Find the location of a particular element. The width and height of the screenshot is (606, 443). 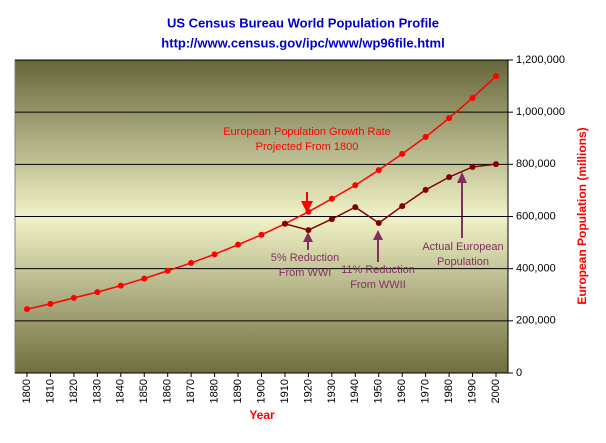

y-tick-label: 0 is located at coordinates (519, 373).